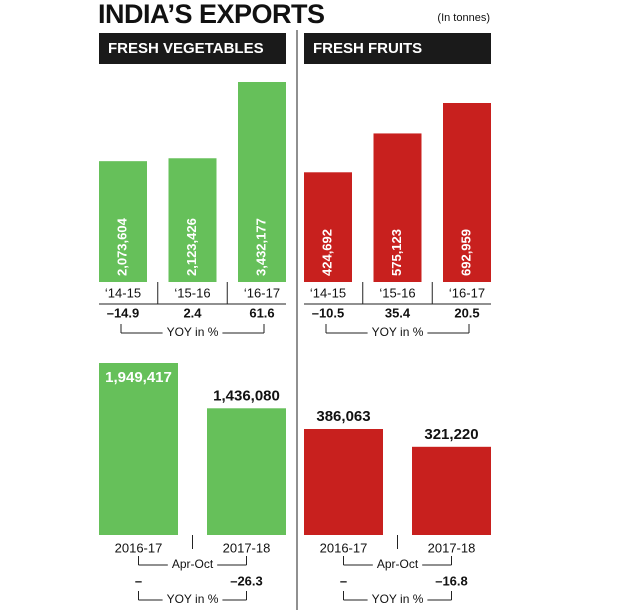  What do you see at coordinates (261, 312) in the screenshot?
I see `yoy-value: 61.6` at bounding box center [261, 312].